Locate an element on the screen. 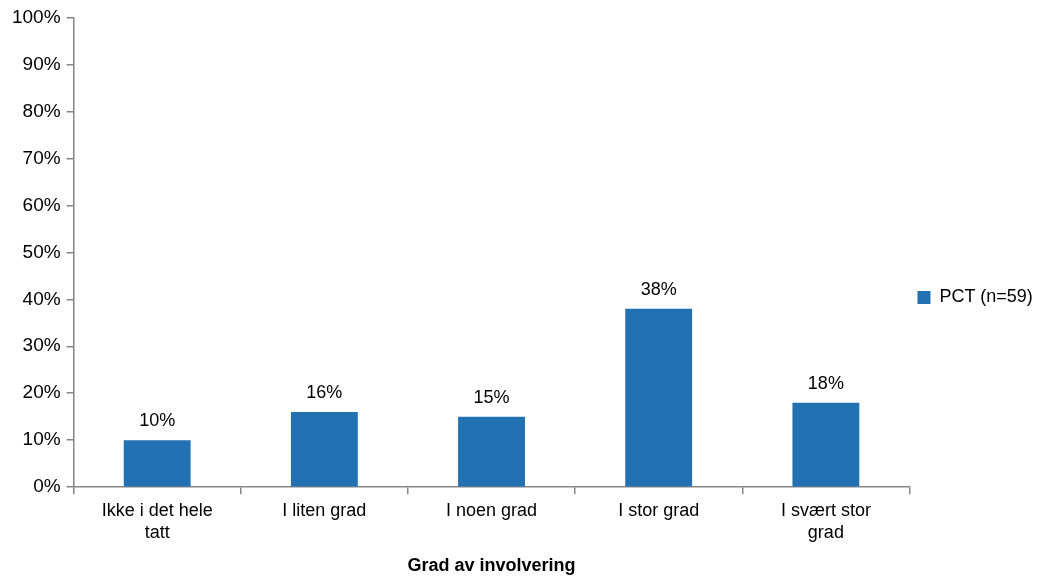 This screenshot has height=585, width=1047. data-label: 16% is located at coordinates (324, 392).